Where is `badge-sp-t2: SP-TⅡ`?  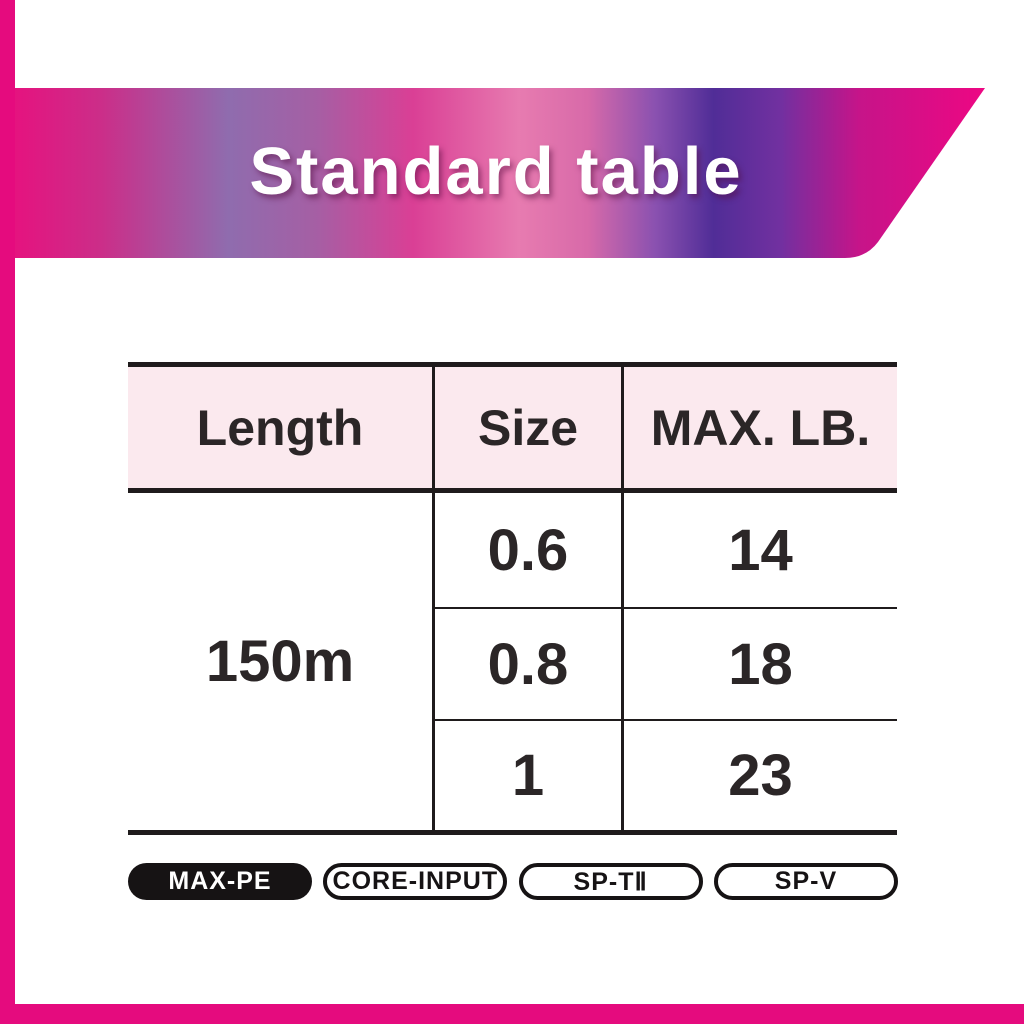 badge-sp-t2: SP-TⅡ is located at coordinates (610, 881).